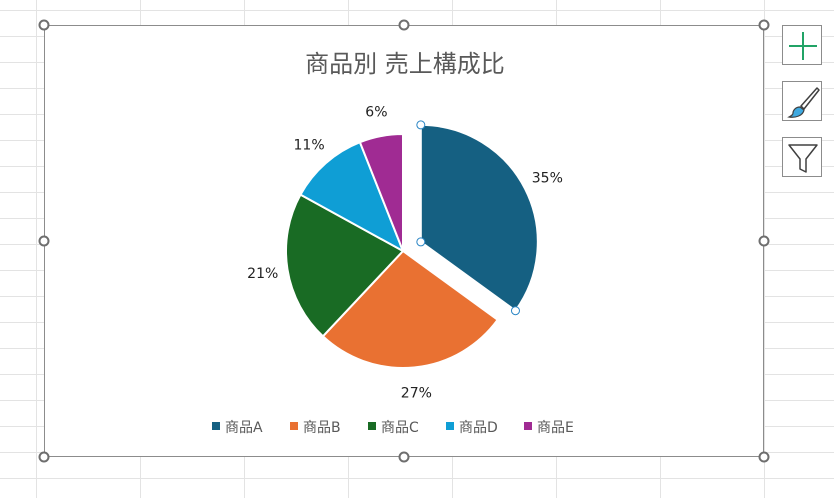  What do you see at coordinates (372, 426) in the screenshot?
I see `legend-swatch-c` at bounding box center [372, 426].